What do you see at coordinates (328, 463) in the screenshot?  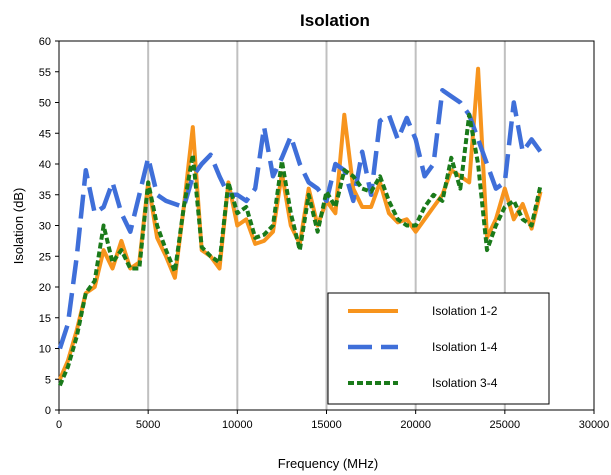 I see `x-axis-label: Frequency (MHz)` at bounding box center [328, 463].